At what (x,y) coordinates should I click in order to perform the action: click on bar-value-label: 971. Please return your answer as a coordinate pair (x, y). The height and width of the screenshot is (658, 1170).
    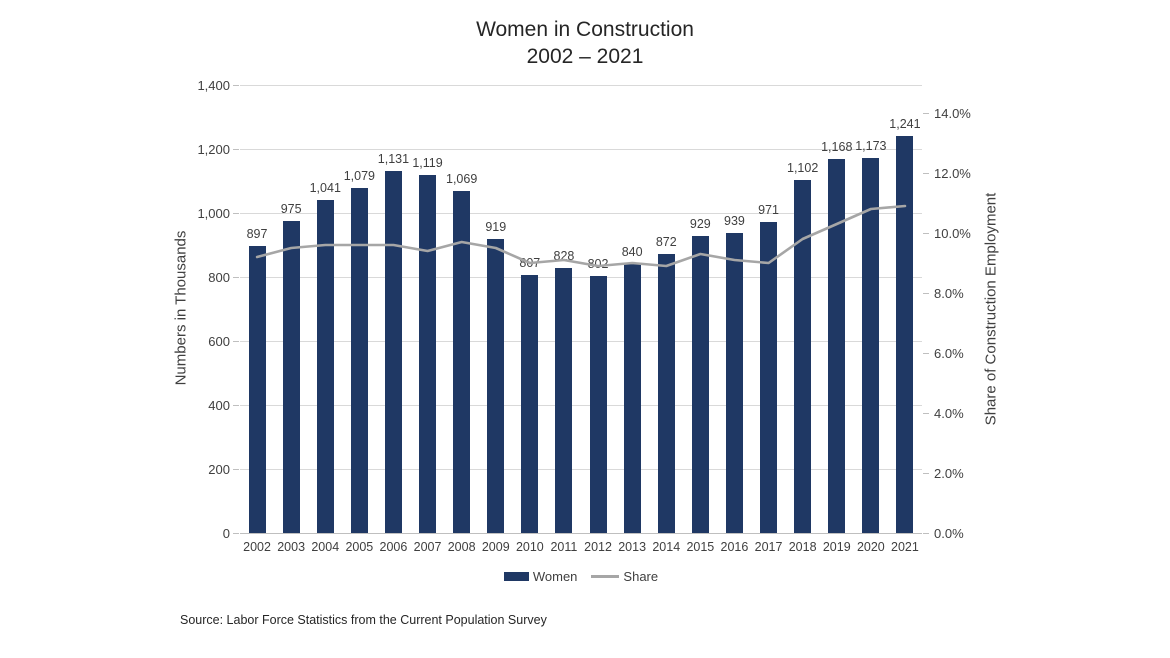
    Looking at the image, I should click on (768, 210).